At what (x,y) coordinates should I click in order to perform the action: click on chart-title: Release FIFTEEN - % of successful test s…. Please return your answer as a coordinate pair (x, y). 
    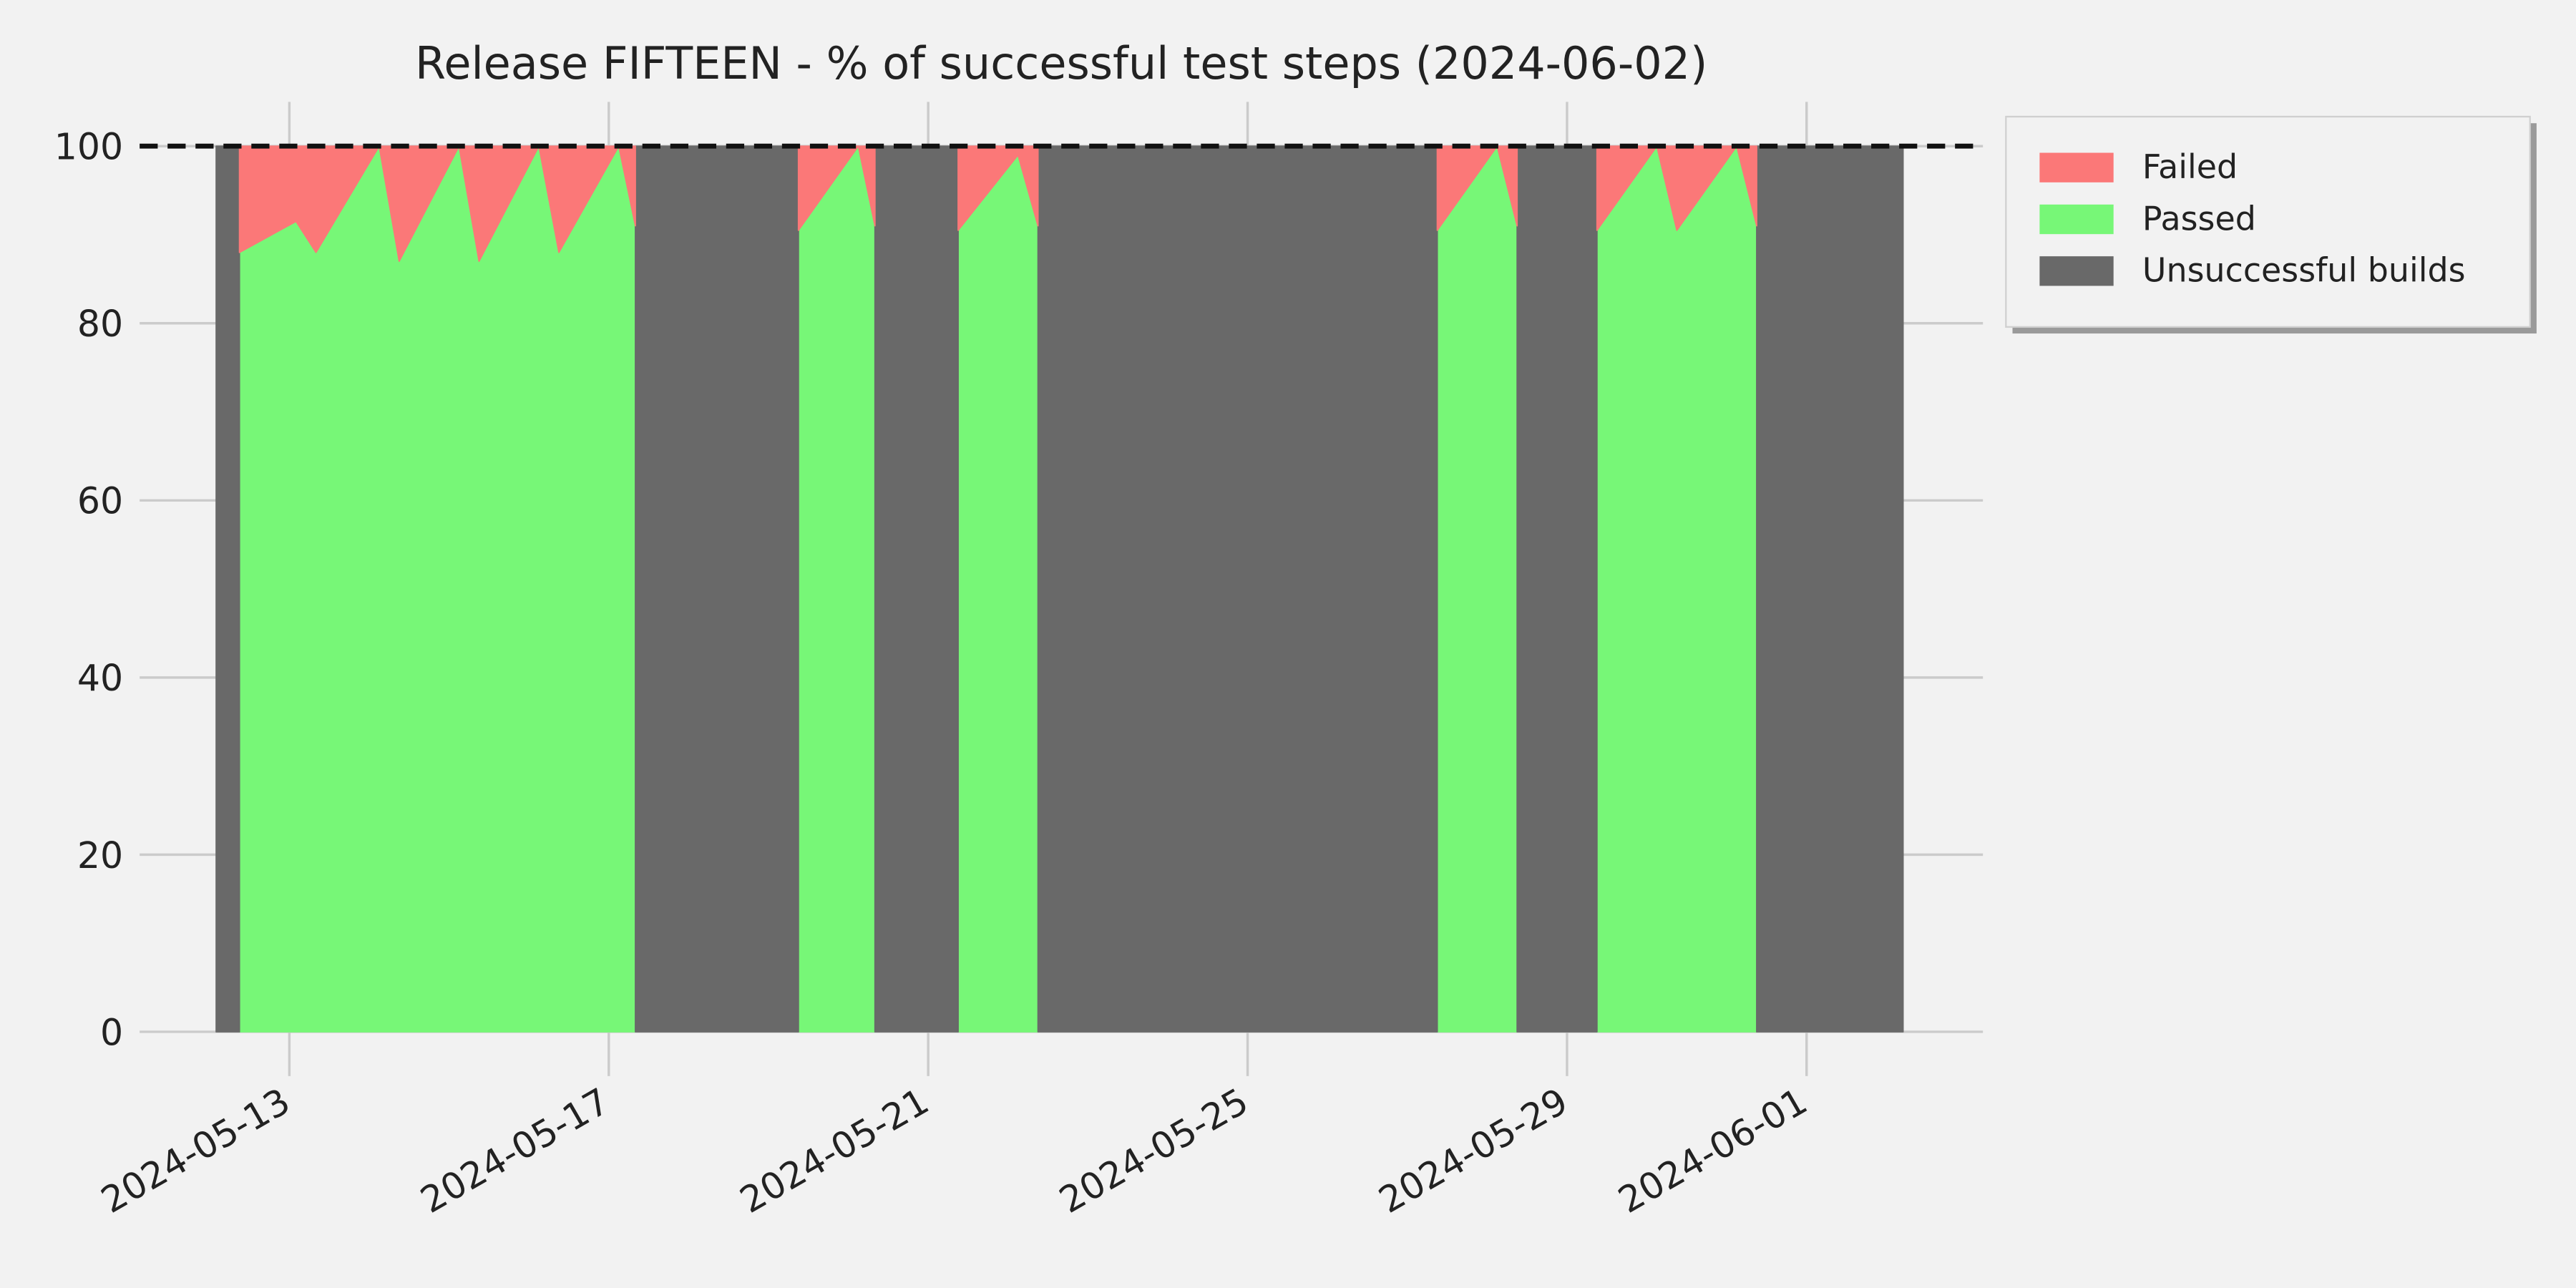
    Looking at the image, I should click on (1061, 63).